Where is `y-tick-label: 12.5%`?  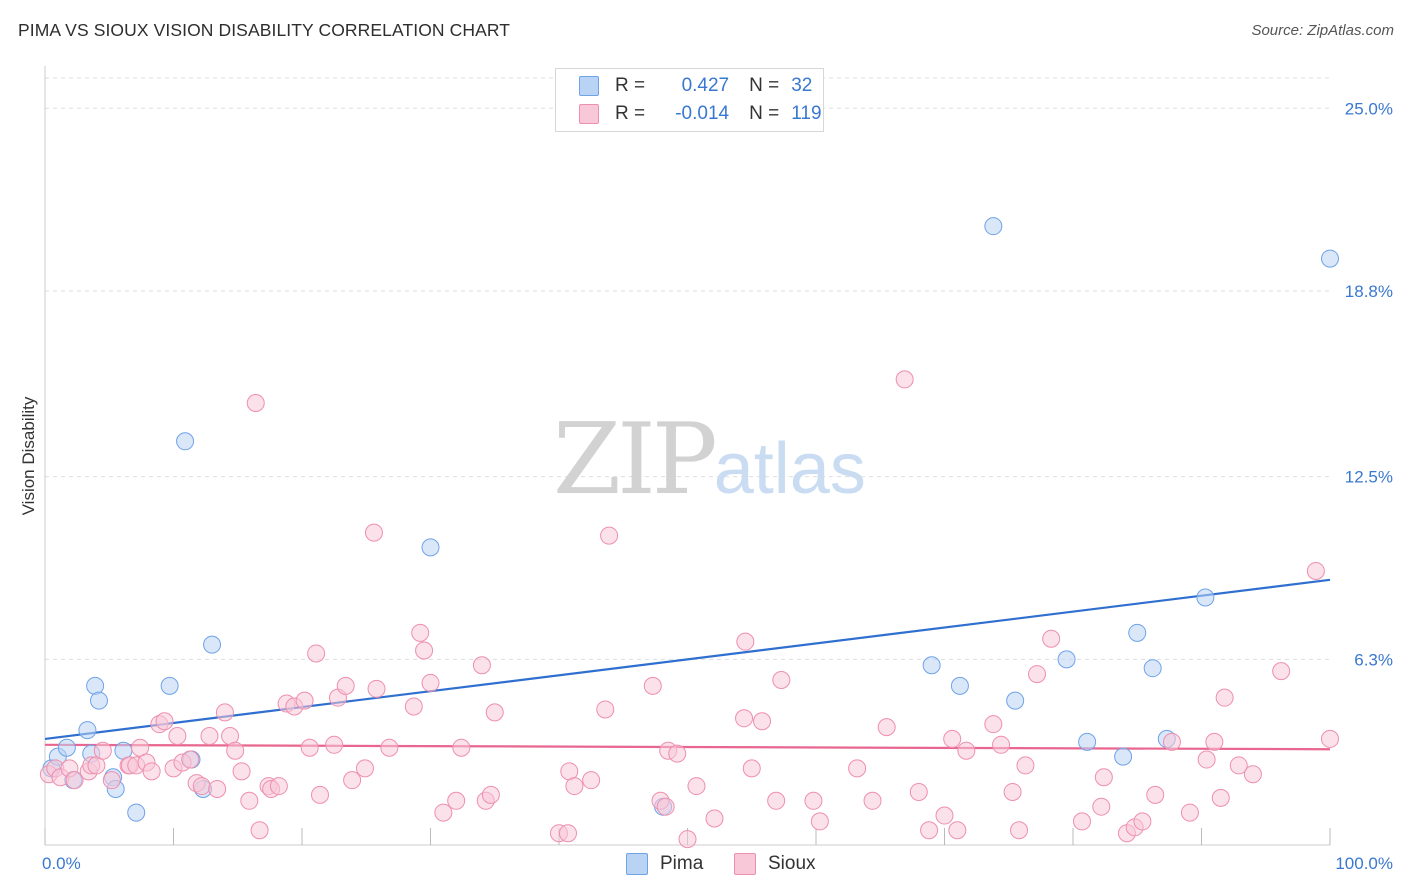 y-tick-label: 12.5% is located at coordinates (1369, 477).